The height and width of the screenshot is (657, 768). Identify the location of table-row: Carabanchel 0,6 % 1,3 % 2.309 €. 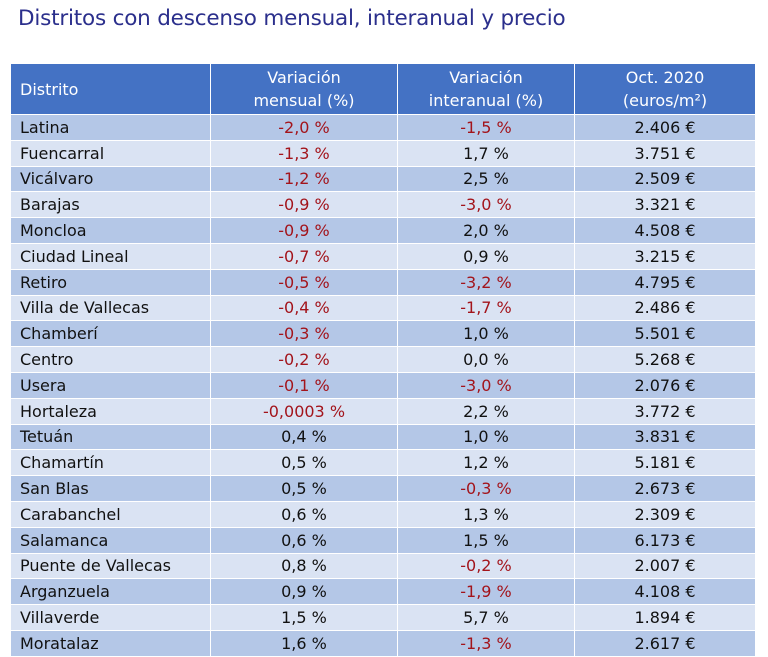
(383, 514).